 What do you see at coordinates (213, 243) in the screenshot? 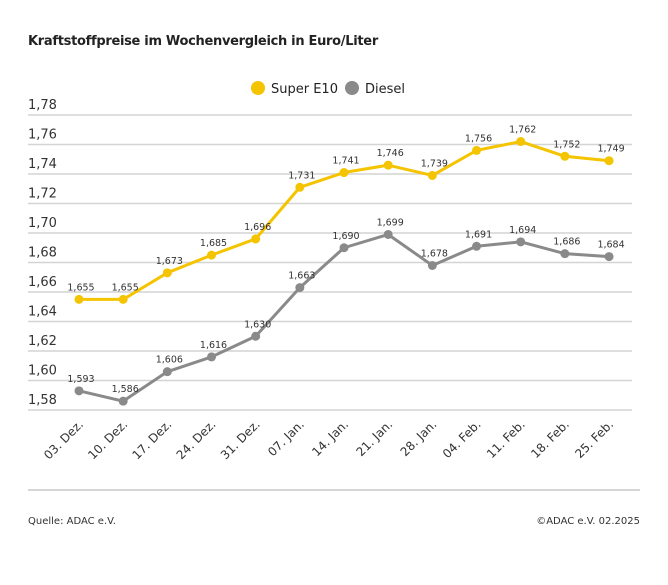
I see `data-label: 1,685` at bounding box center [213, 243].